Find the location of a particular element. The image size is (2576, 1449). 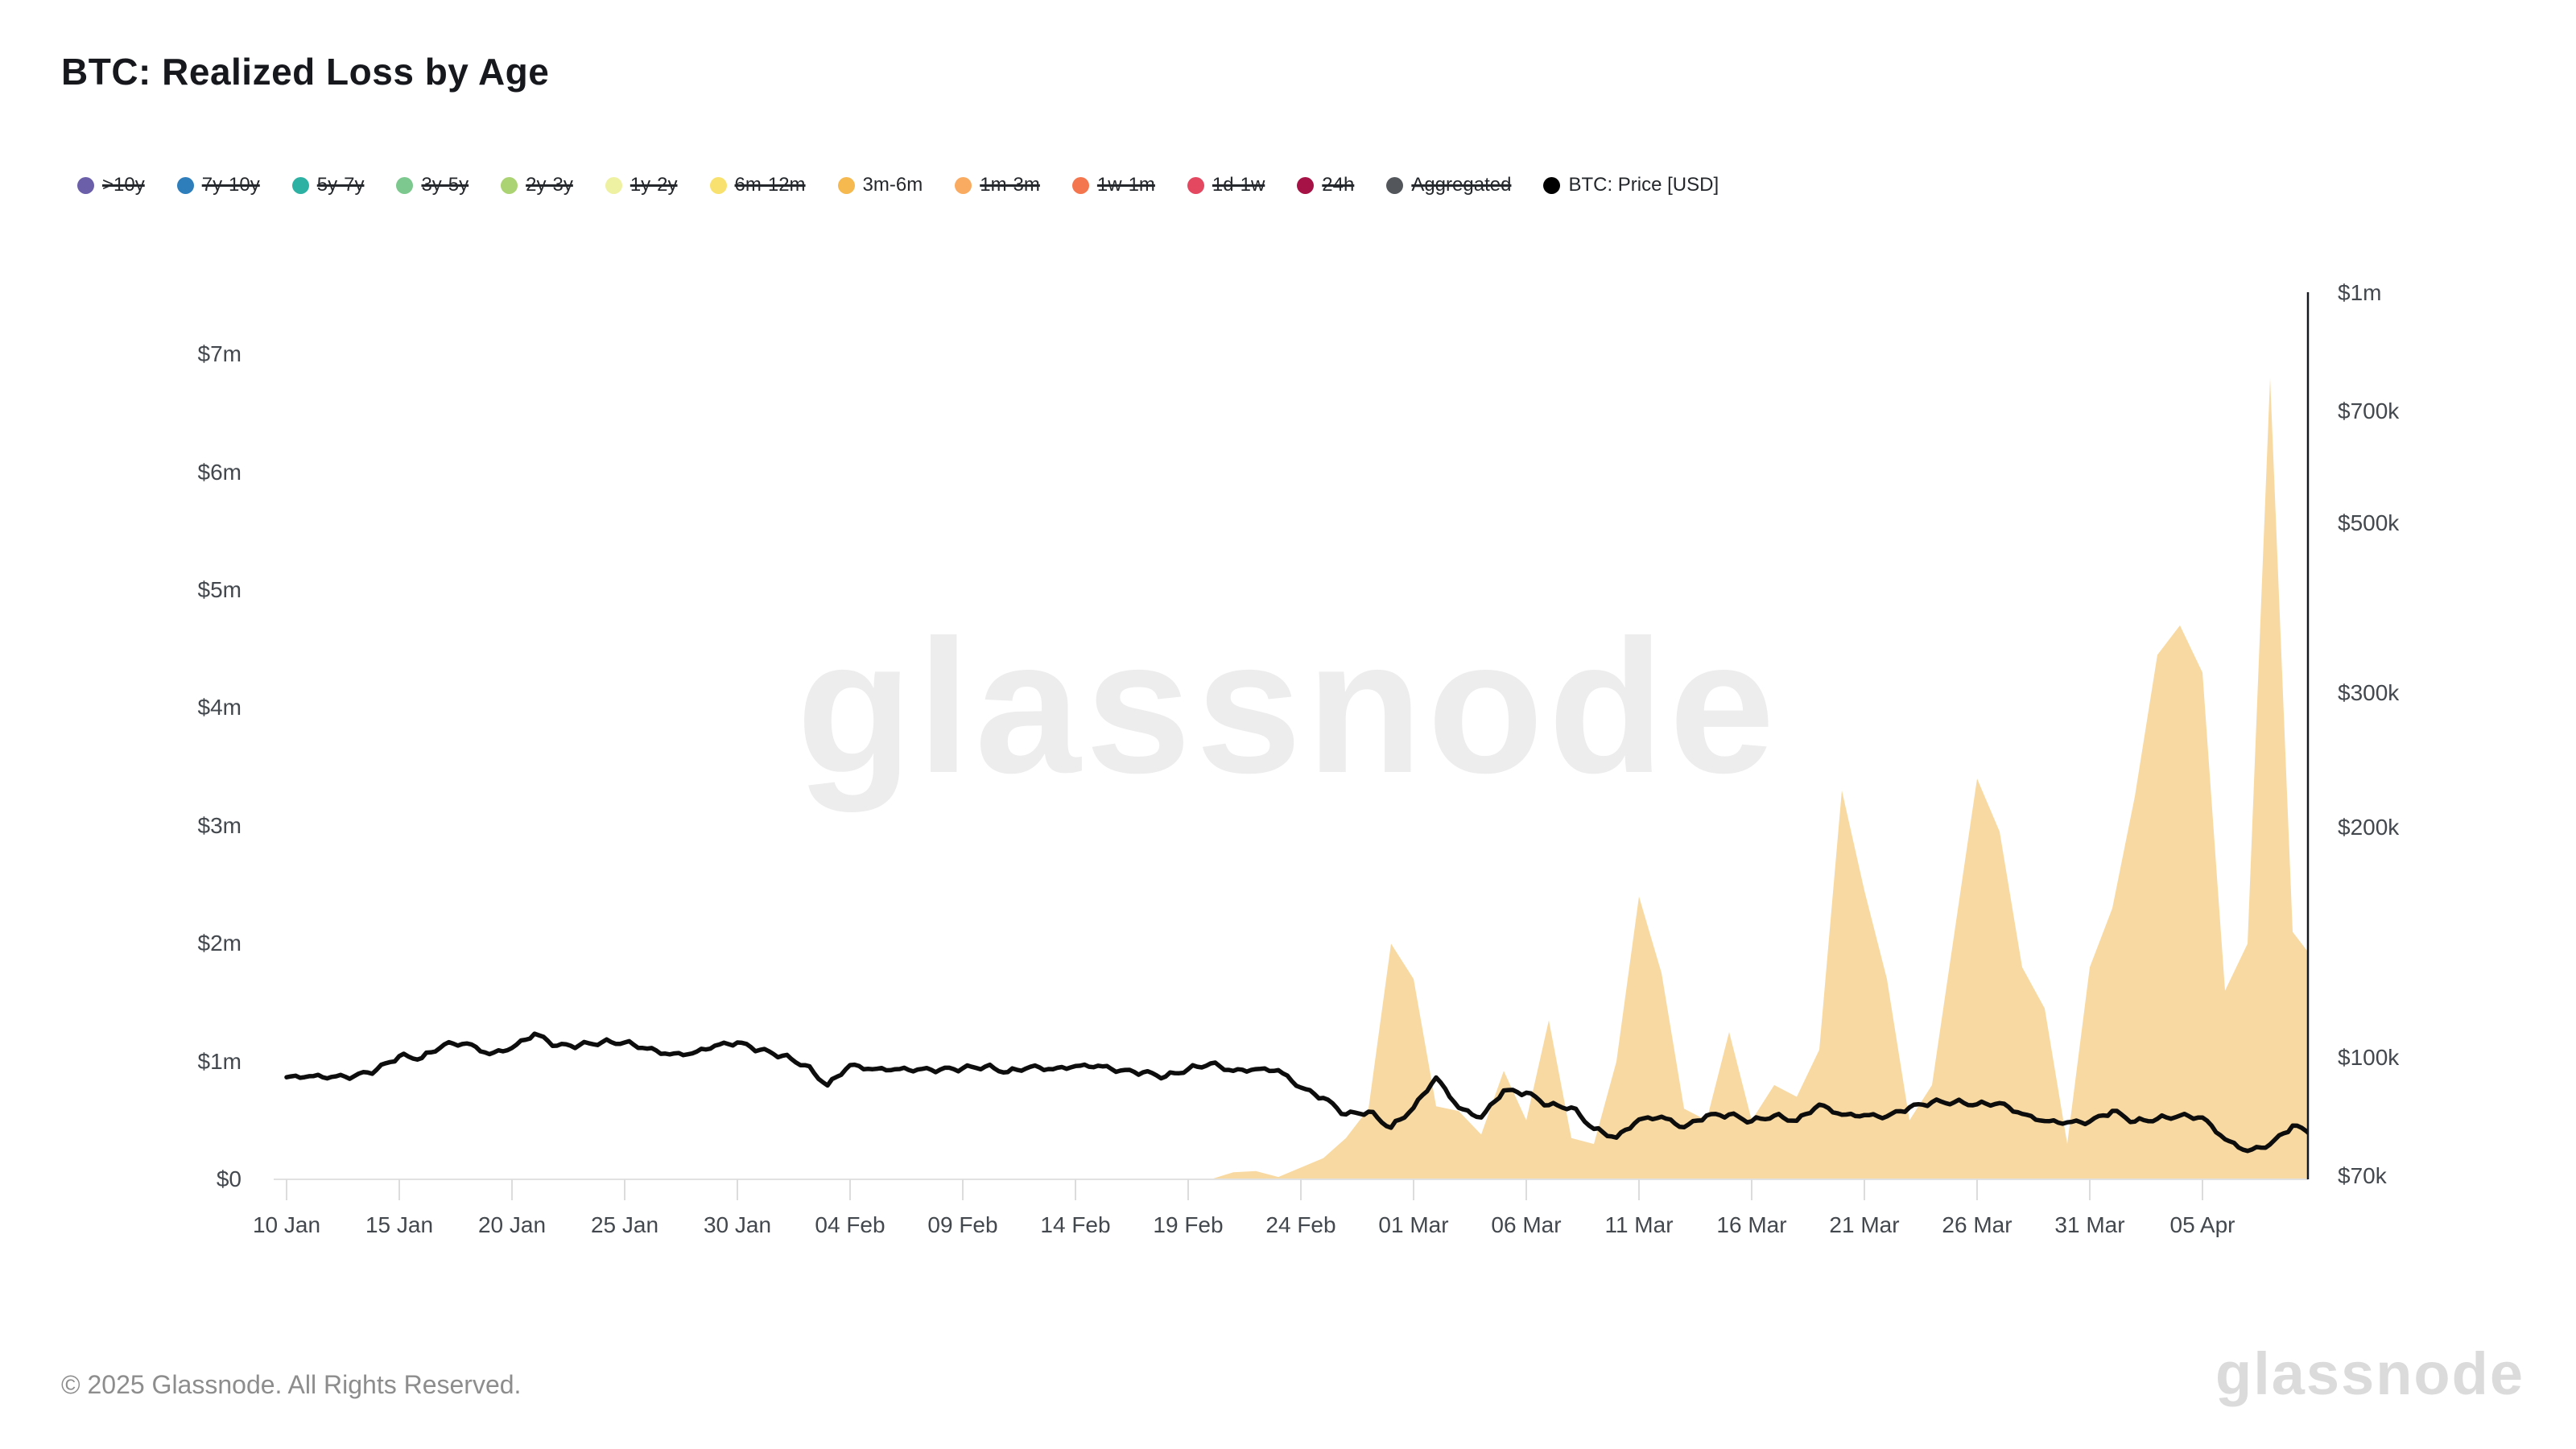

left-axis-tick-label: $4m is located at coordinates (219, 707).